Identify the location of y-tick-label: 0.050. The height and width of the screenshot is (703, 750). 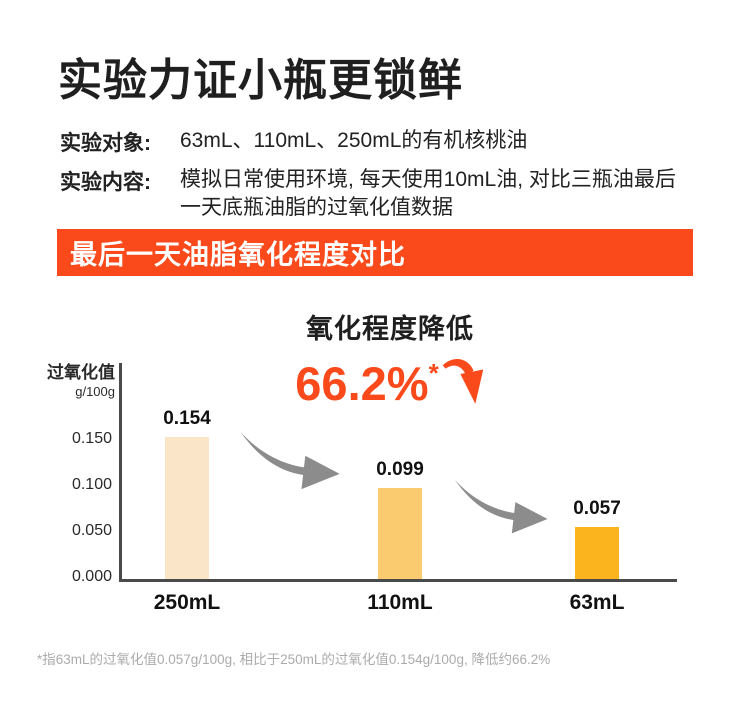
(91, 530).